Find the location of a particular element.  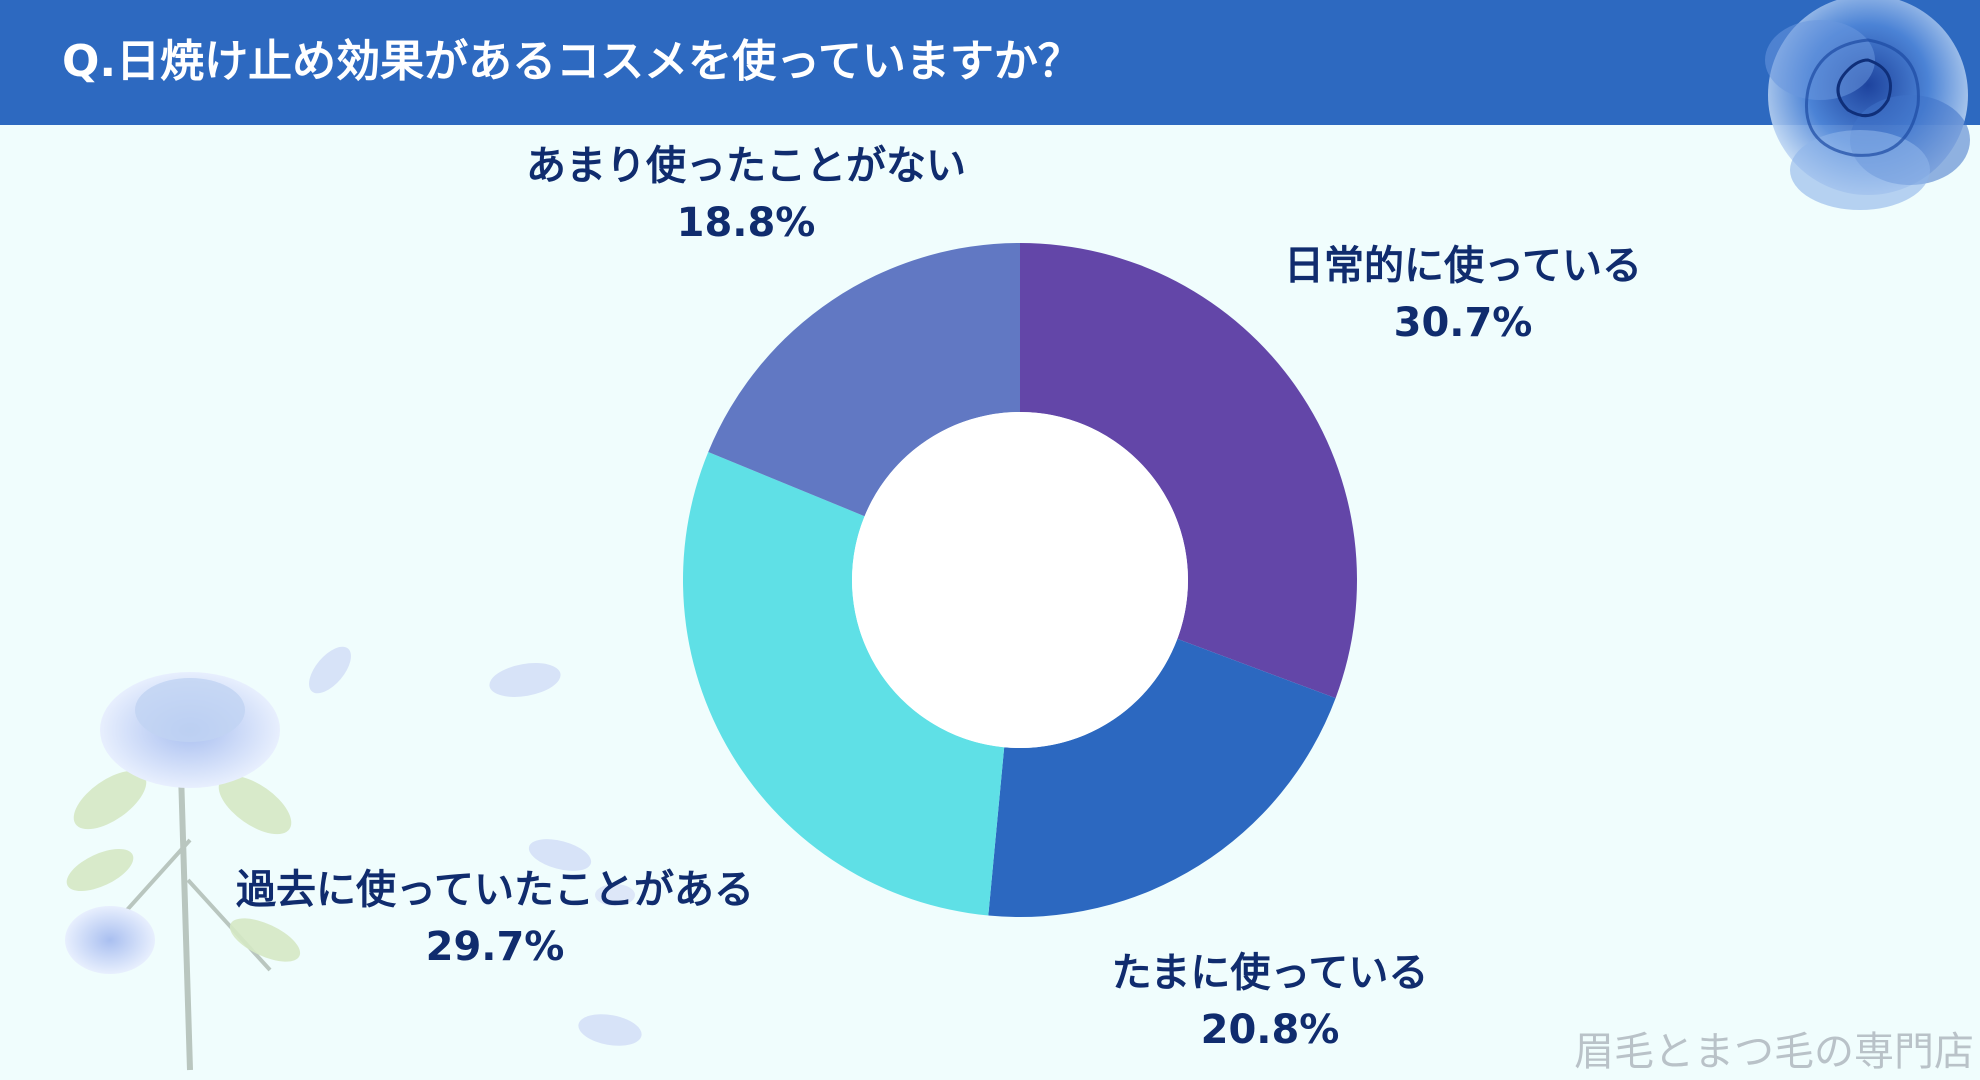

slice-value: 30.7% is located at coordinates (1463, 323).